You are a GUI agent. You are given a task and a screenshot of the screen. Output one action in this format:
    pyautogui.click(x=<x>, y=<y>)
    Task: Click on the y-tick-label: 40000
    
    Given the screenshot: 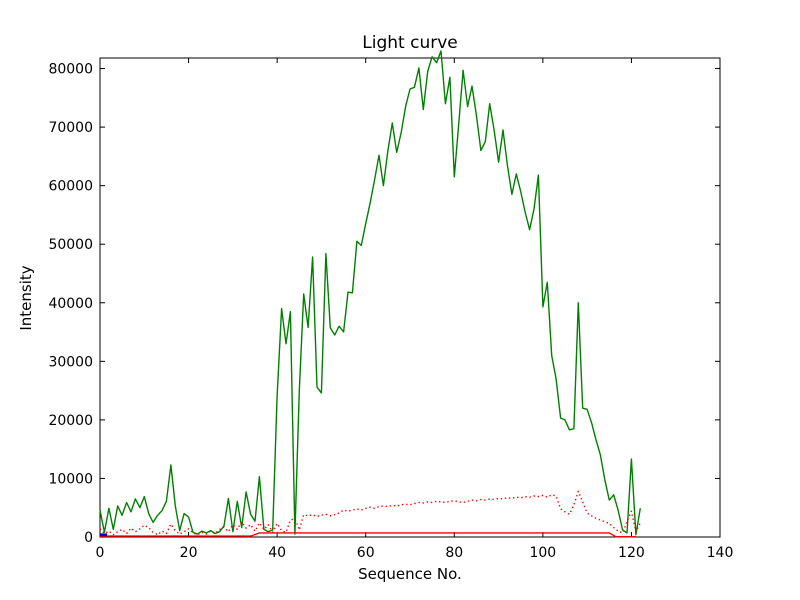 What is the action you would take?
    pyautogui.click(x=70, y=304)
    